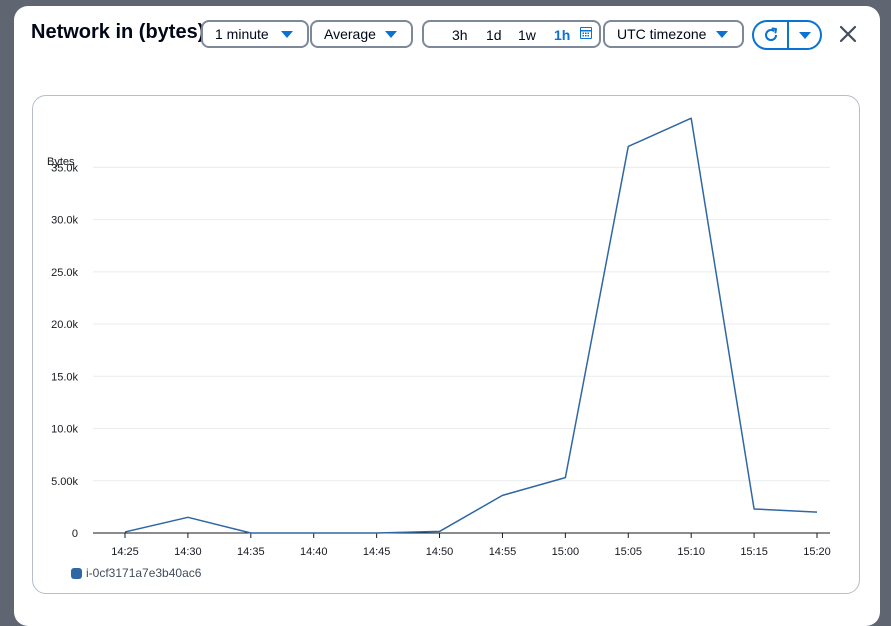 The height and width of the screenshot is (626, 891). I want to click on x-tick-label: 14:55, so click(503, 552).